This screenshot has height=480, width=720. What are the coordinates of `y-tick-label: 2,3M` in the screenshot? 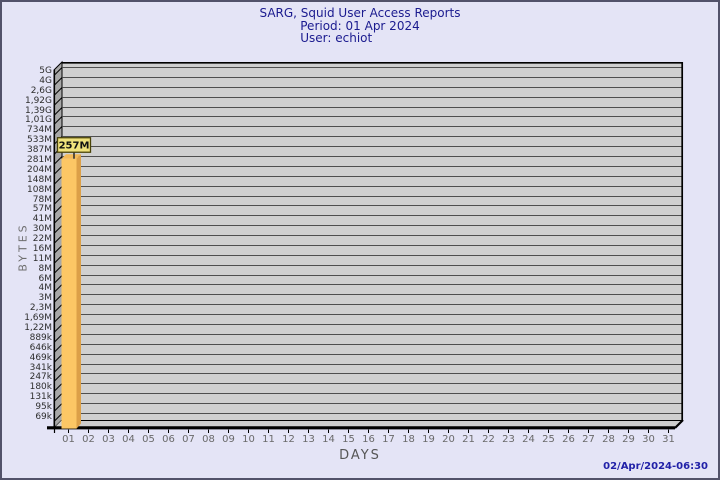 It's located at (41, 308).